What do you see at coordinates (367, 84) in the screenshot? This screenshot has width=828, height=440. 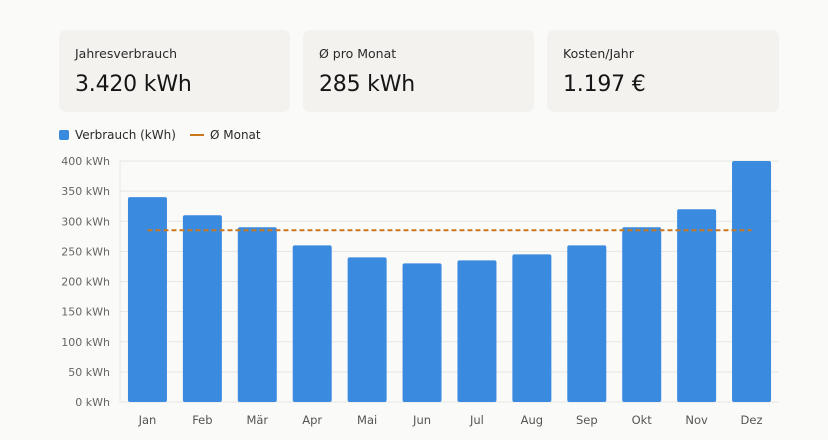 I see `card-value: 285 kWh` at bounding box center [367, 84].